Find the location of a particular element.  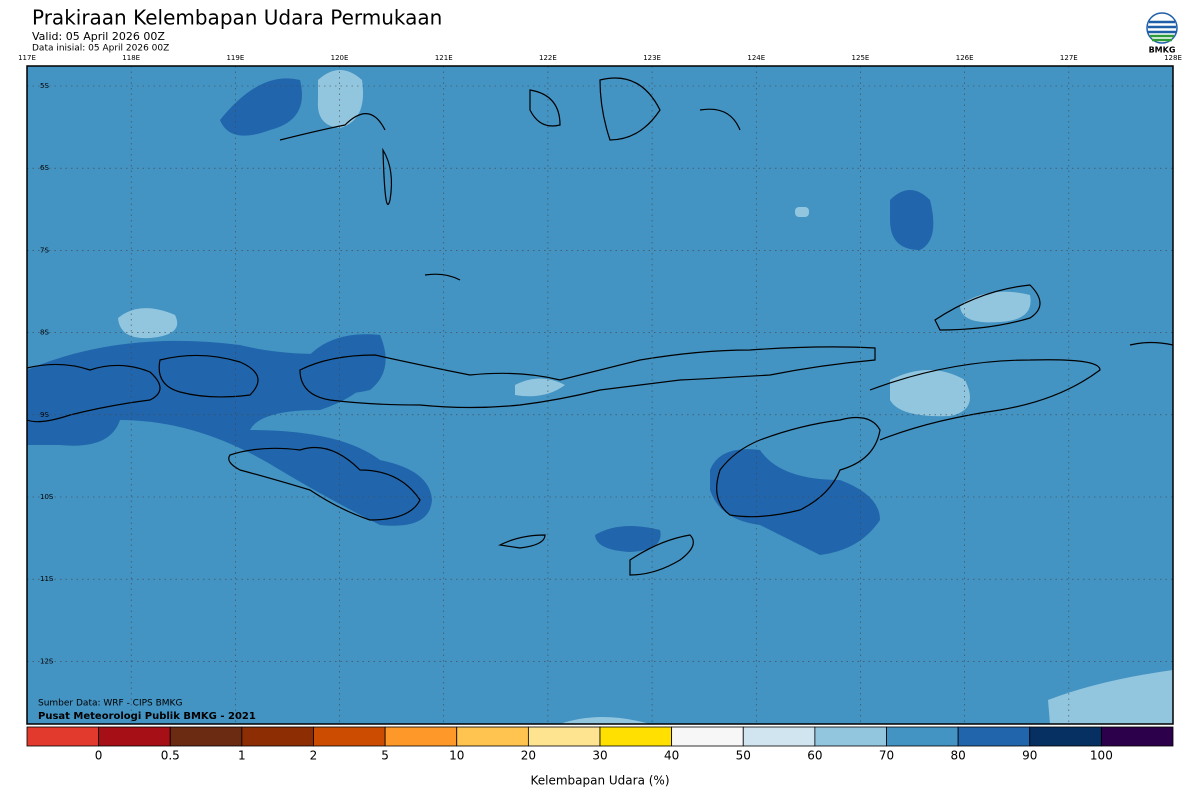

colorbar-tick-label: 50 is located at coordinates (743, 756).